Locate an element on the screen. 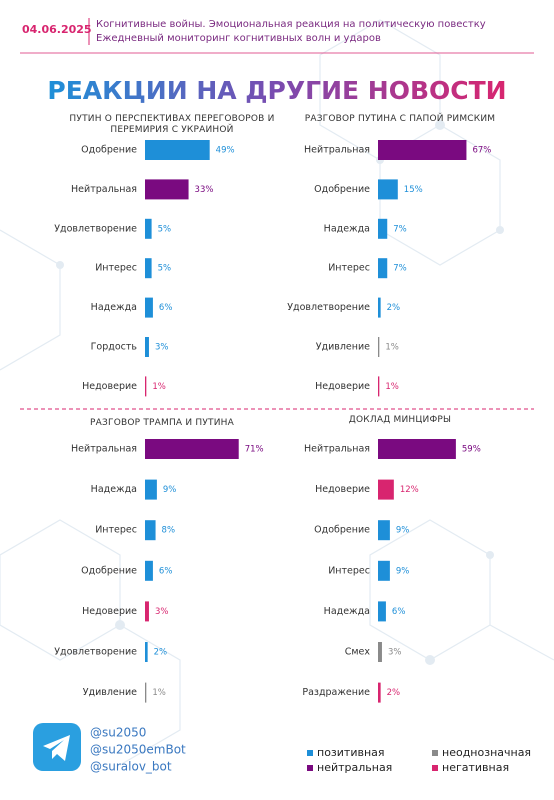 Image resolution: width=554 pixels, height=800 pixels. date: 04.06.2025 is located at coordinates (57, 29).